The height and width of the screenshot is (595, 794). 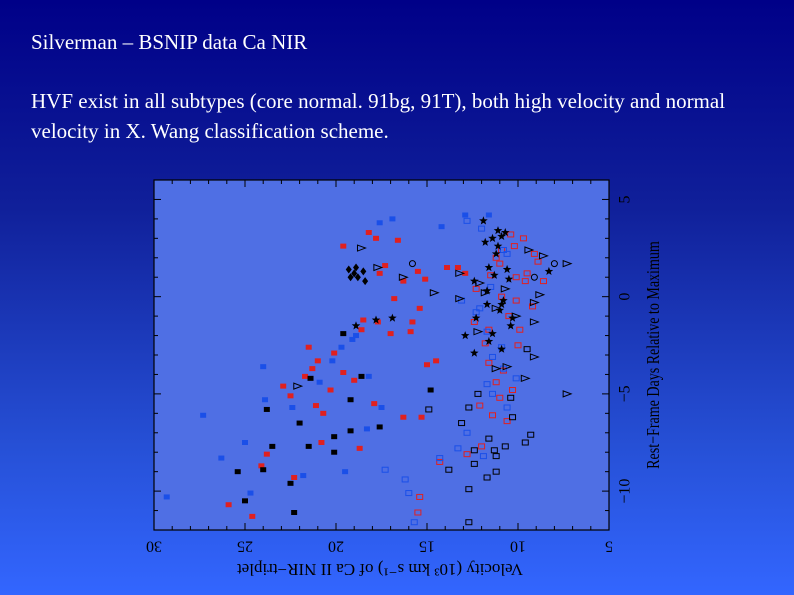 I want to click on x-tick-labels: 30 25 20 15 10 5, so click(x=379, y=545).